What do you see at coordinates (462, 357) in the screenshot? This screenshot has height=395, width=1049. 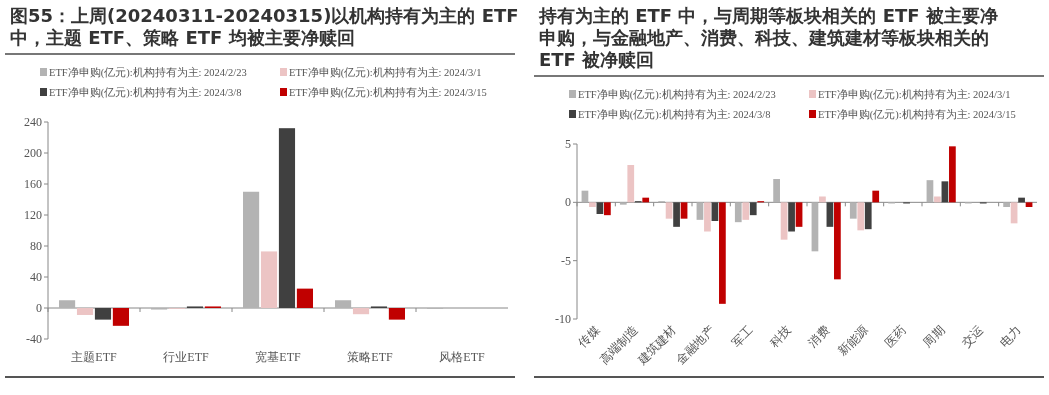 I see `x-tick-label: 风格ETF` at bounding box center [462, 357].